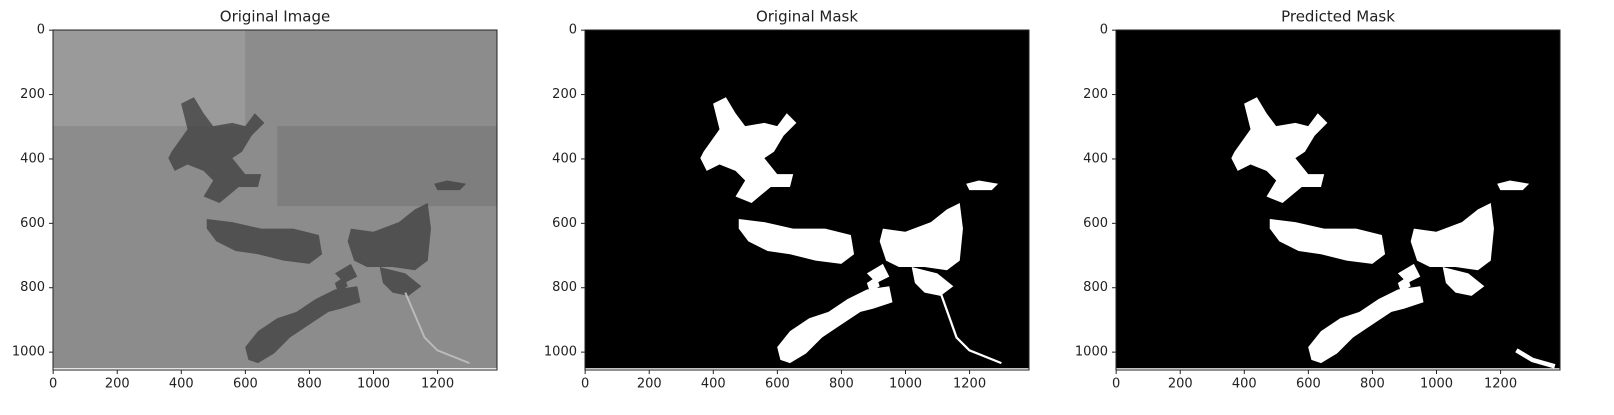 This screenshot has width=1614, height=415. I want to click on chart-title: Predicted Mask, so click(1338, 17).